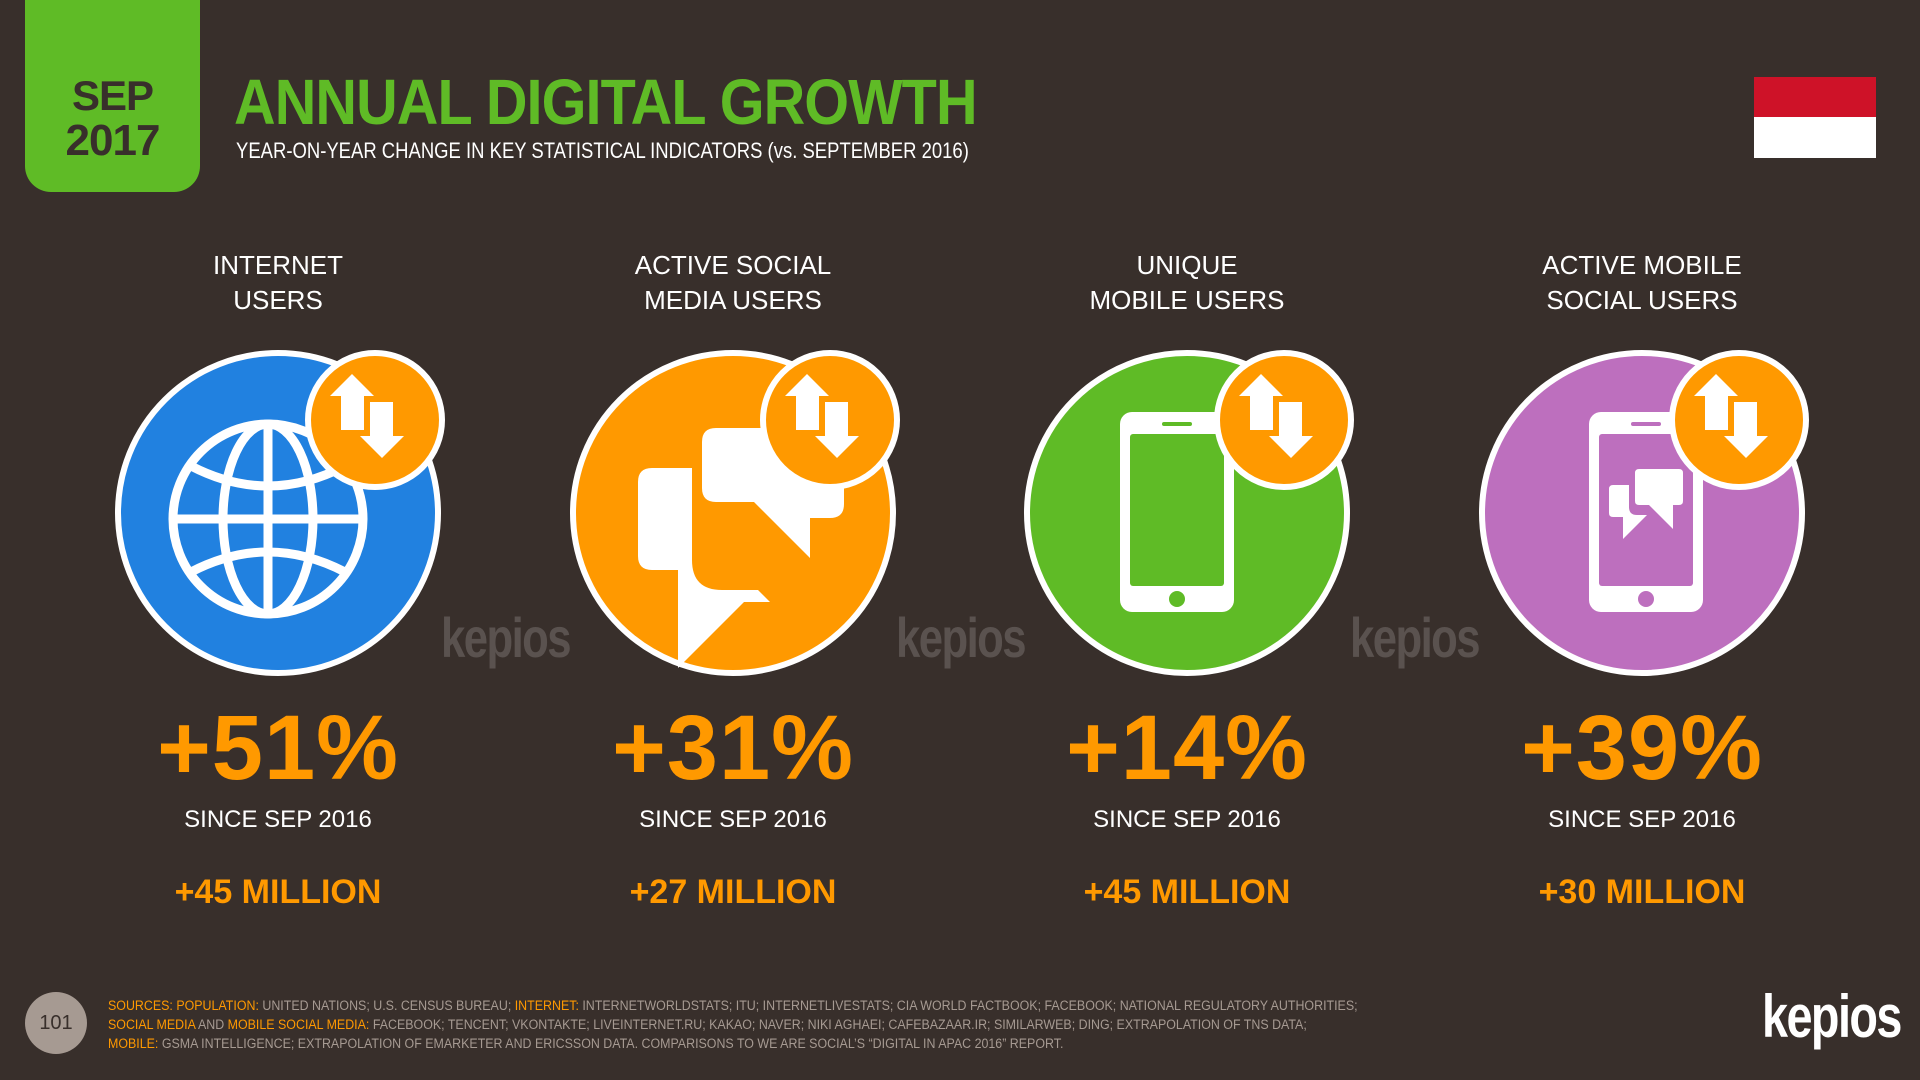  I want to click on source-text: AND, so click(211, 1024).